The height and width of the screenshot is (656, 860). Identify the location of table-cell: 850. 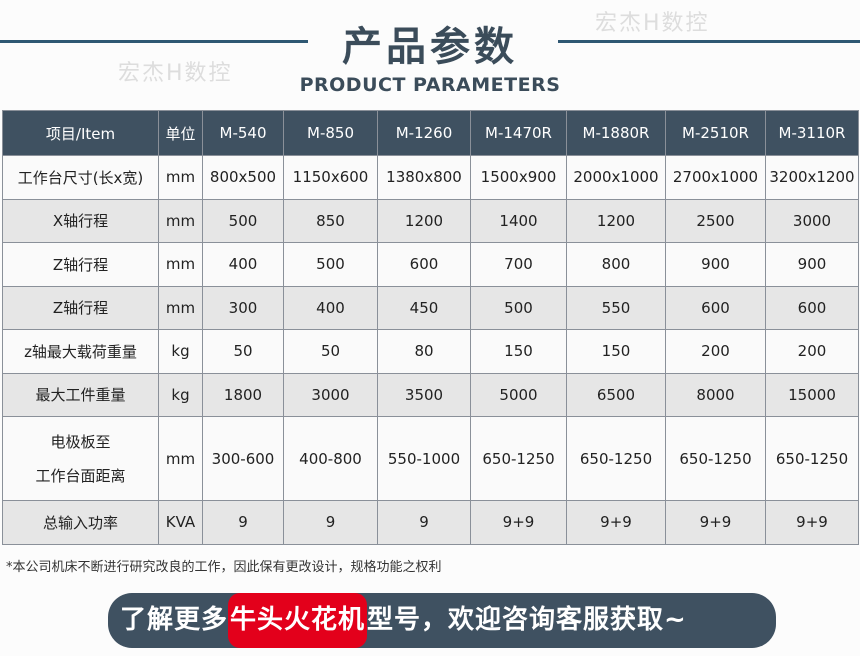
(330, 220).